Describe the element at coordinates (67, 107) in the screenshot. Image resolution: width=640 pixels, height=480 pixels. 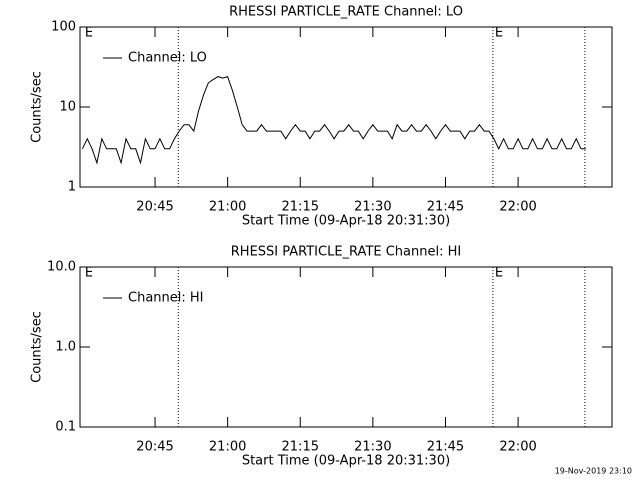
I see `y-tick-label: 10` at that location.